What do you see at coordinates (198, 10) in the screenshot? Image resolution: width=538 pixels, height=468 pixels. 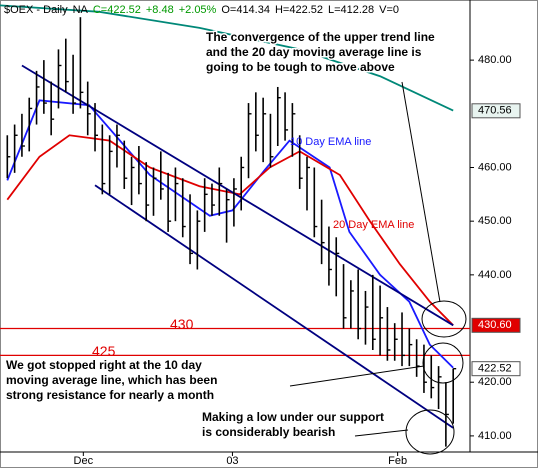 I see `header-item: +2.05%` at bounding box center [198, 10].